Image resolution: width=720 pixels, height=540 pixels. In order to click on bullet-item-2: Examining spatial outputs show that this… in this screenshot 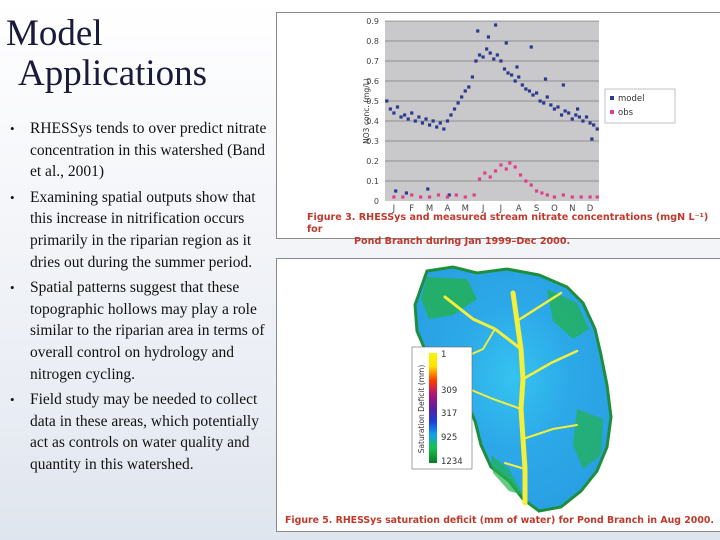, I will do `click(139, 230)`.